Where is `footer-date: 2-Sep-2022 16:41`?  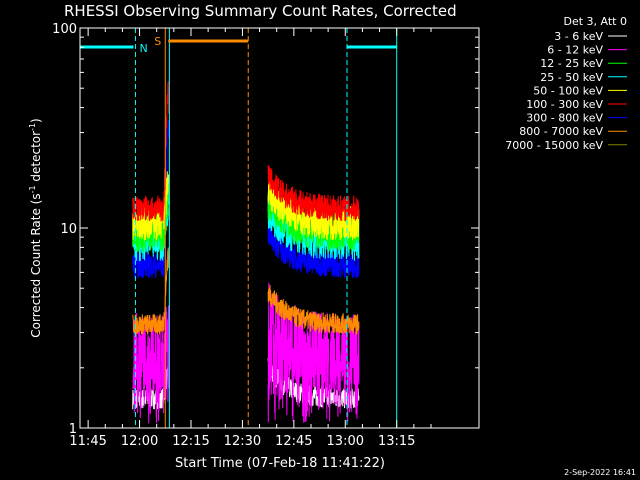 footer-date: 2-Sep-2022 16:41 is located at coordinates (600, 472).